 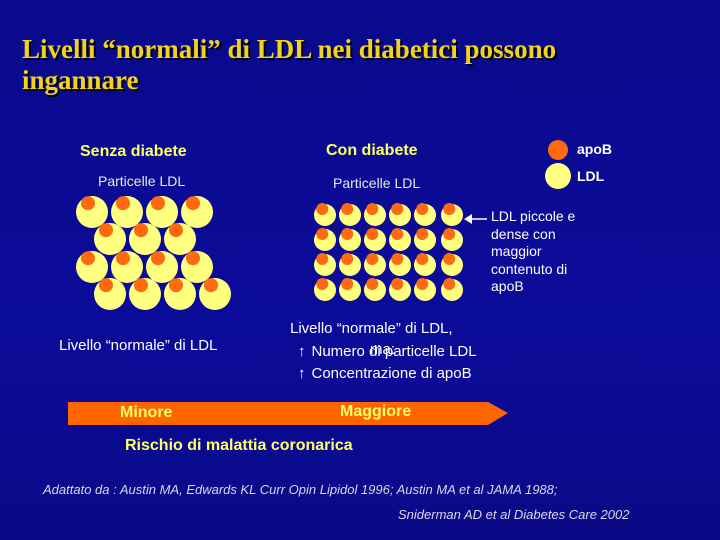 I want to click on ldl-legend-label: LDL, so click(x=591, y=176).